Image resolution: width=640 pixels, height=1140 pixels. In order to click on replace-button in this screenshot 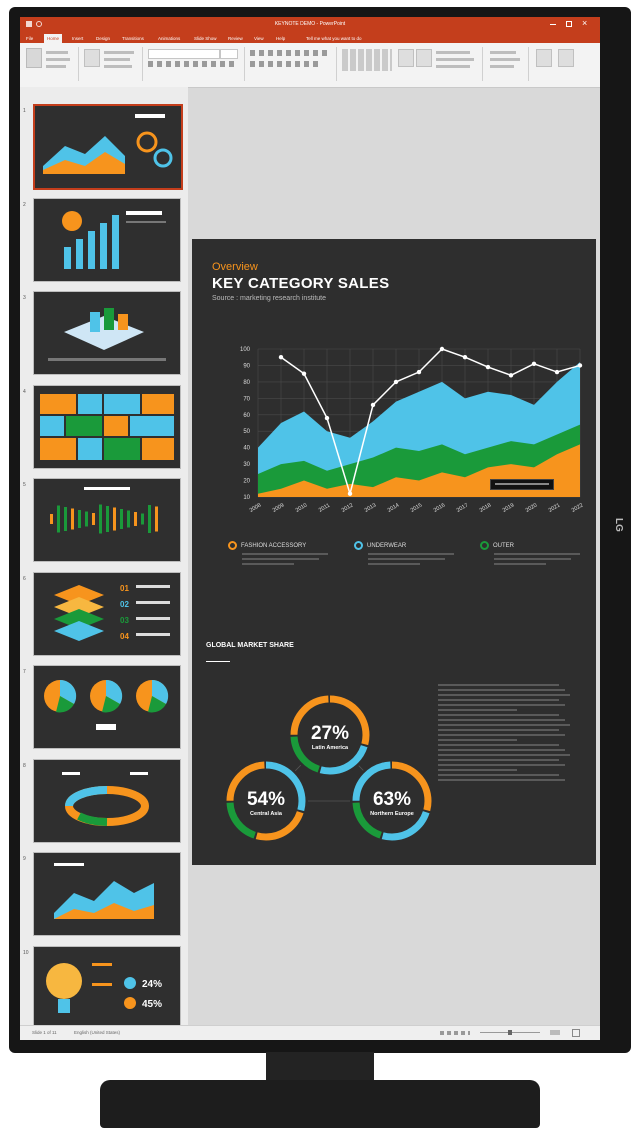, I will do `click(505, 59)`.